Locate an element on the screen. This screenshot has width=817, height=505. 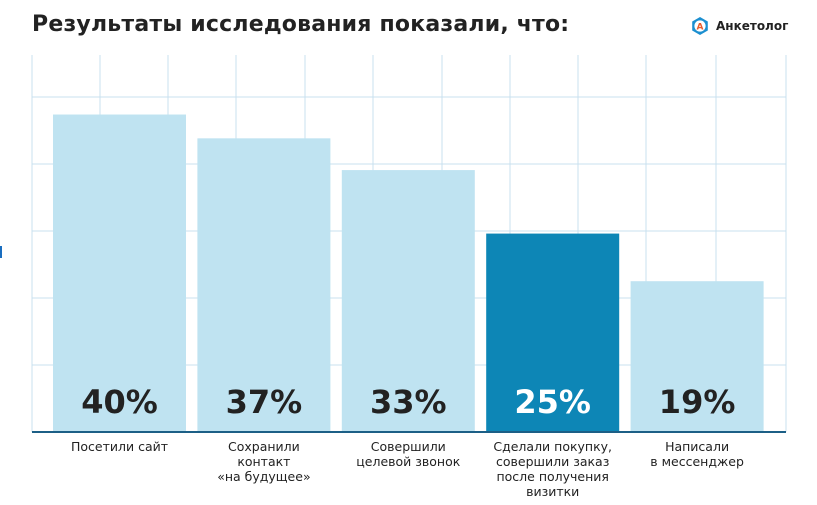
category-label: в мессенджер is located at coordinates (697, 461).